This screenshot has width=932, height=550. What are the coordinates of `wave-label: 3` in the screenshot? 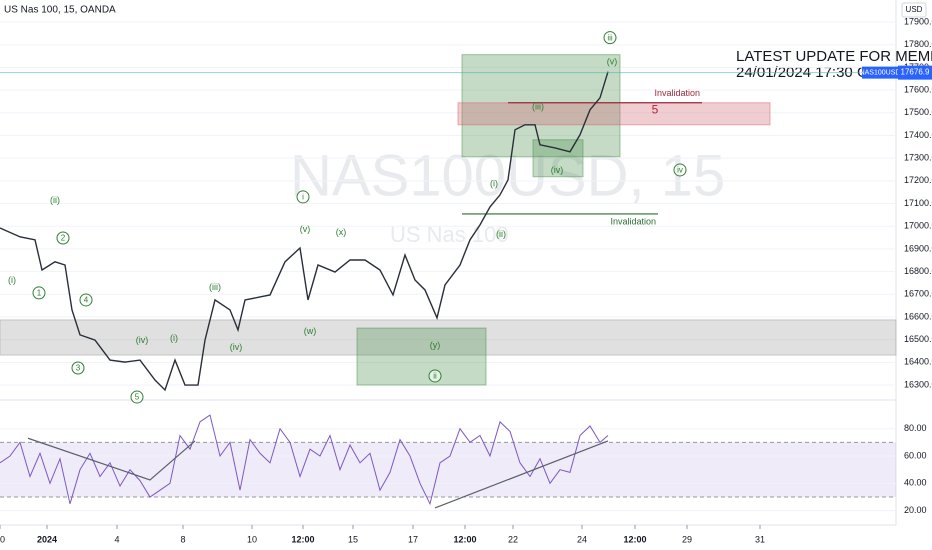 It's located at (78, 368).